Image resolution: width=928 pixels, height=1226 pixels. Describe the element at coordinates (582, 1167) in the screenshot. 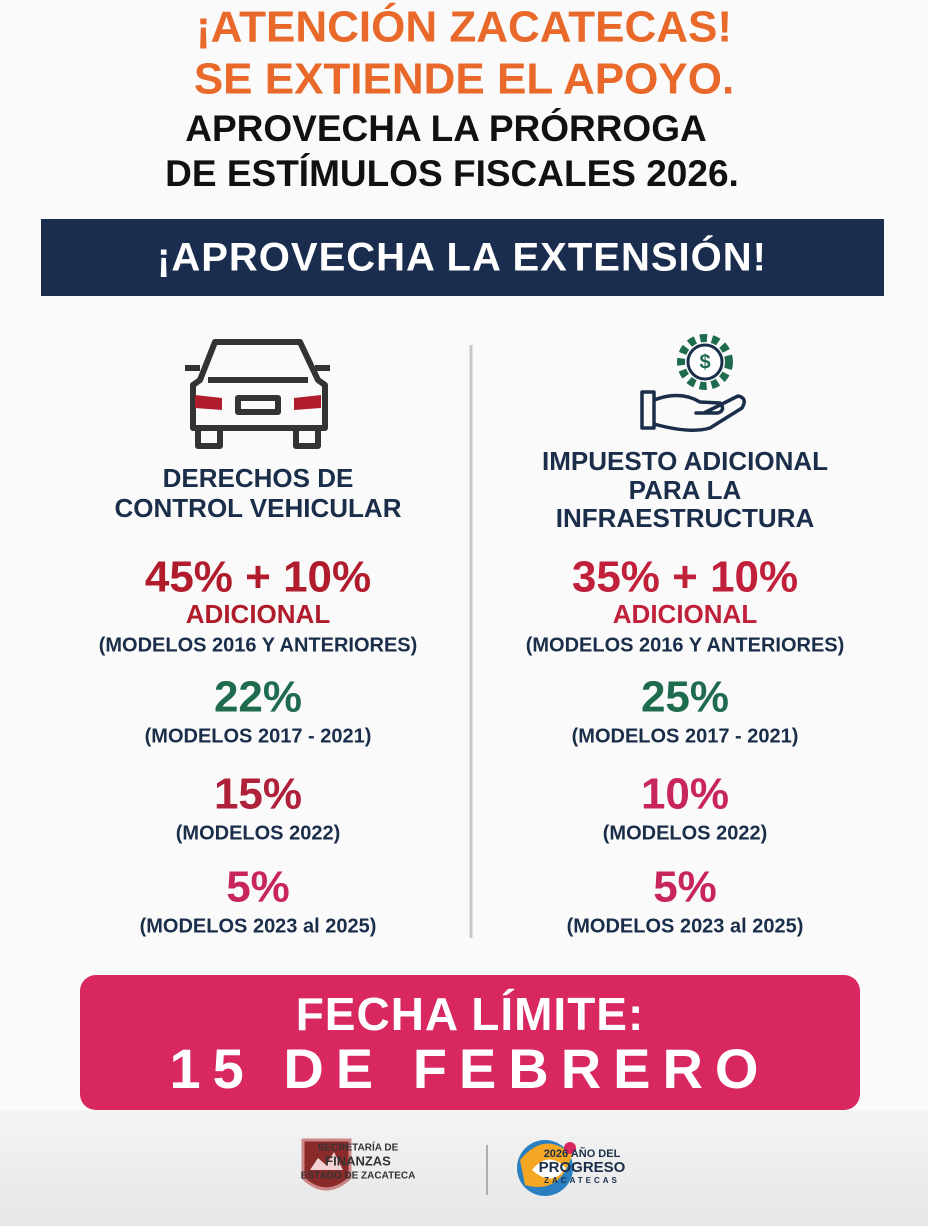

I see `footer-progreso: PROGRESO` at that location.